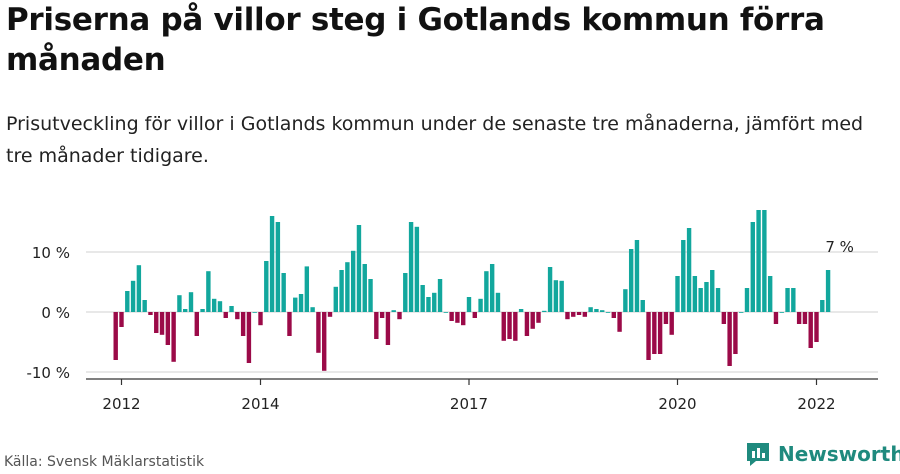 The height and width of the screenshot is (474, 900). I want to click on newsworthy-logo-text: Newsworthy, so click(839, 454).